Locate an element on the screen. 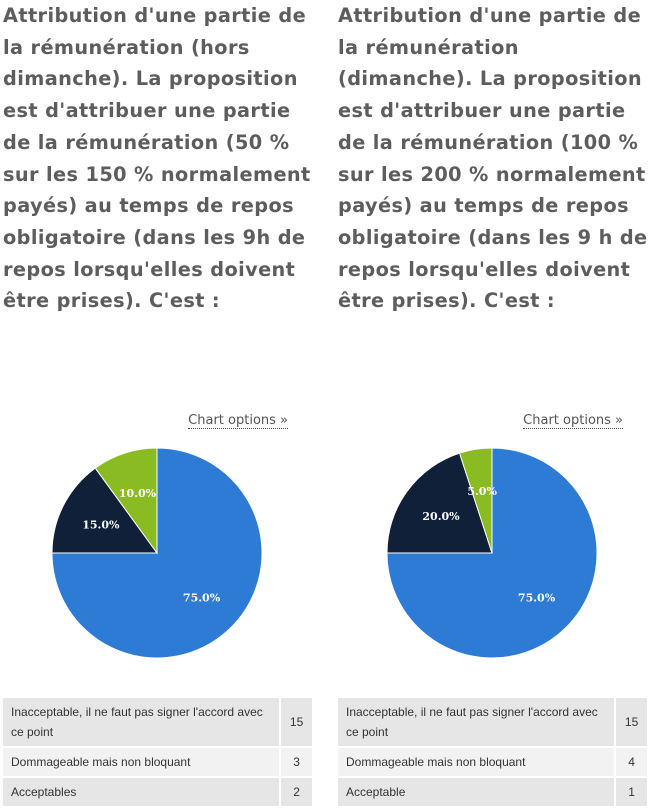  pie-slice-label: 5.0% is located at coordinates (482, 491).